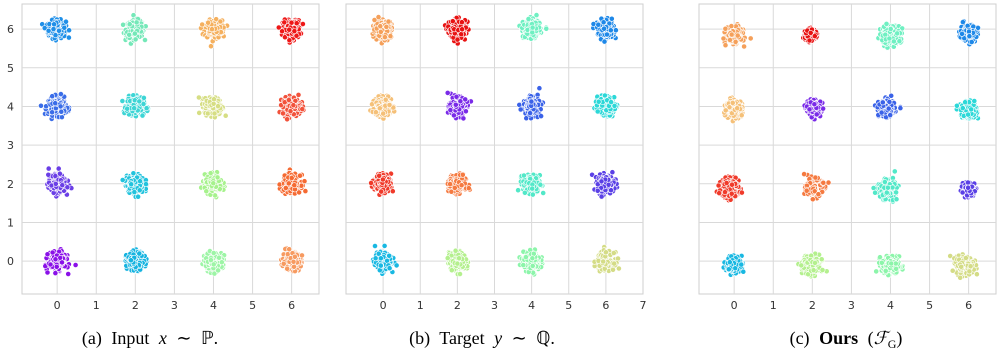  What do you see at coordinates (174, 305) in the screenshot?
I see `x-tick-label: 3` at bounding box center [174, 305].